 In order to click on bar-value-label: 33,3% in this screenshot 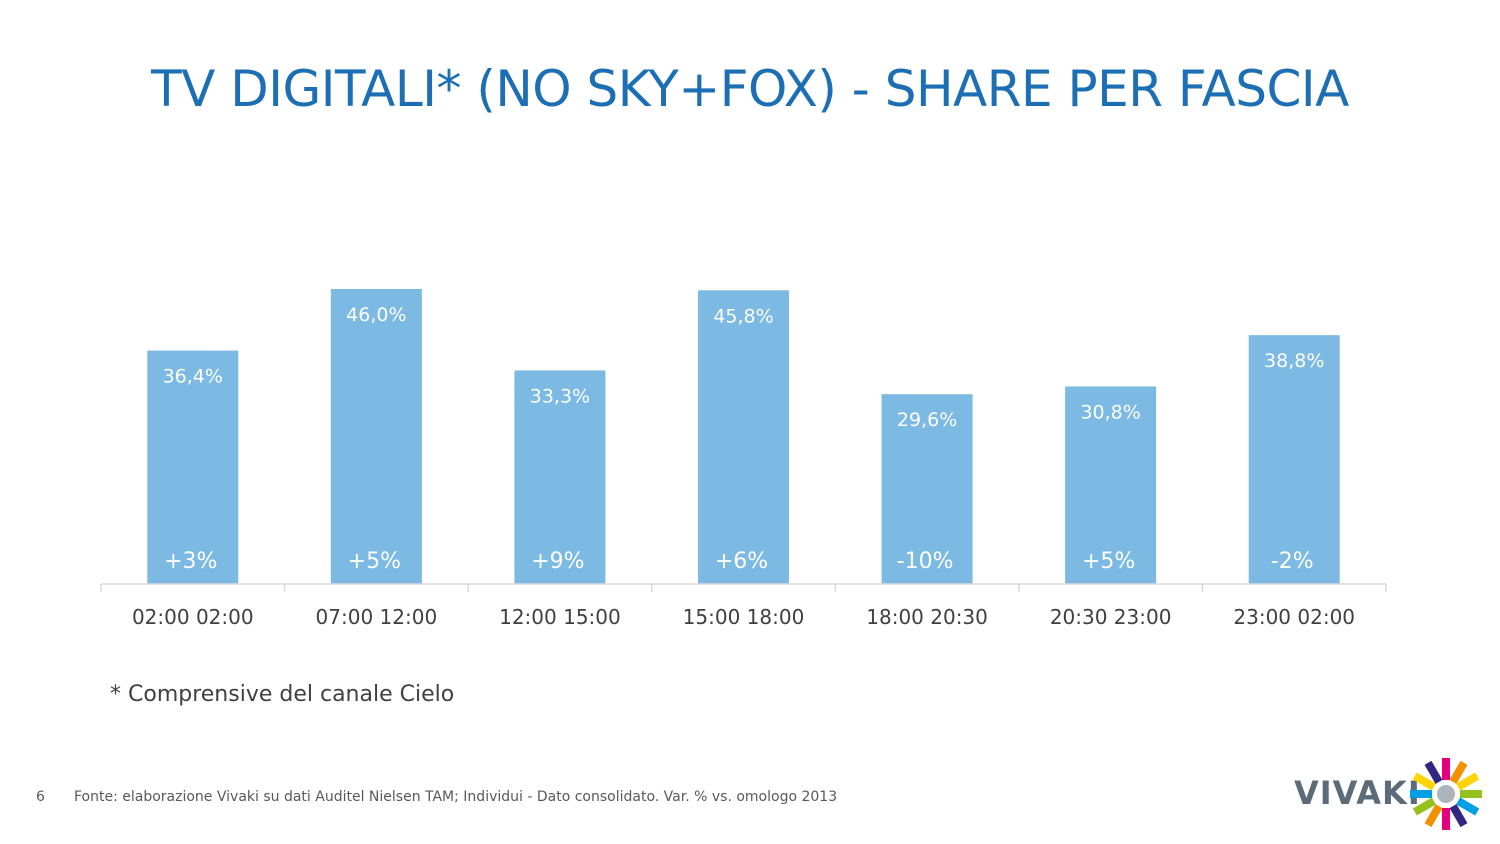, I will do `click(560, 396)`.